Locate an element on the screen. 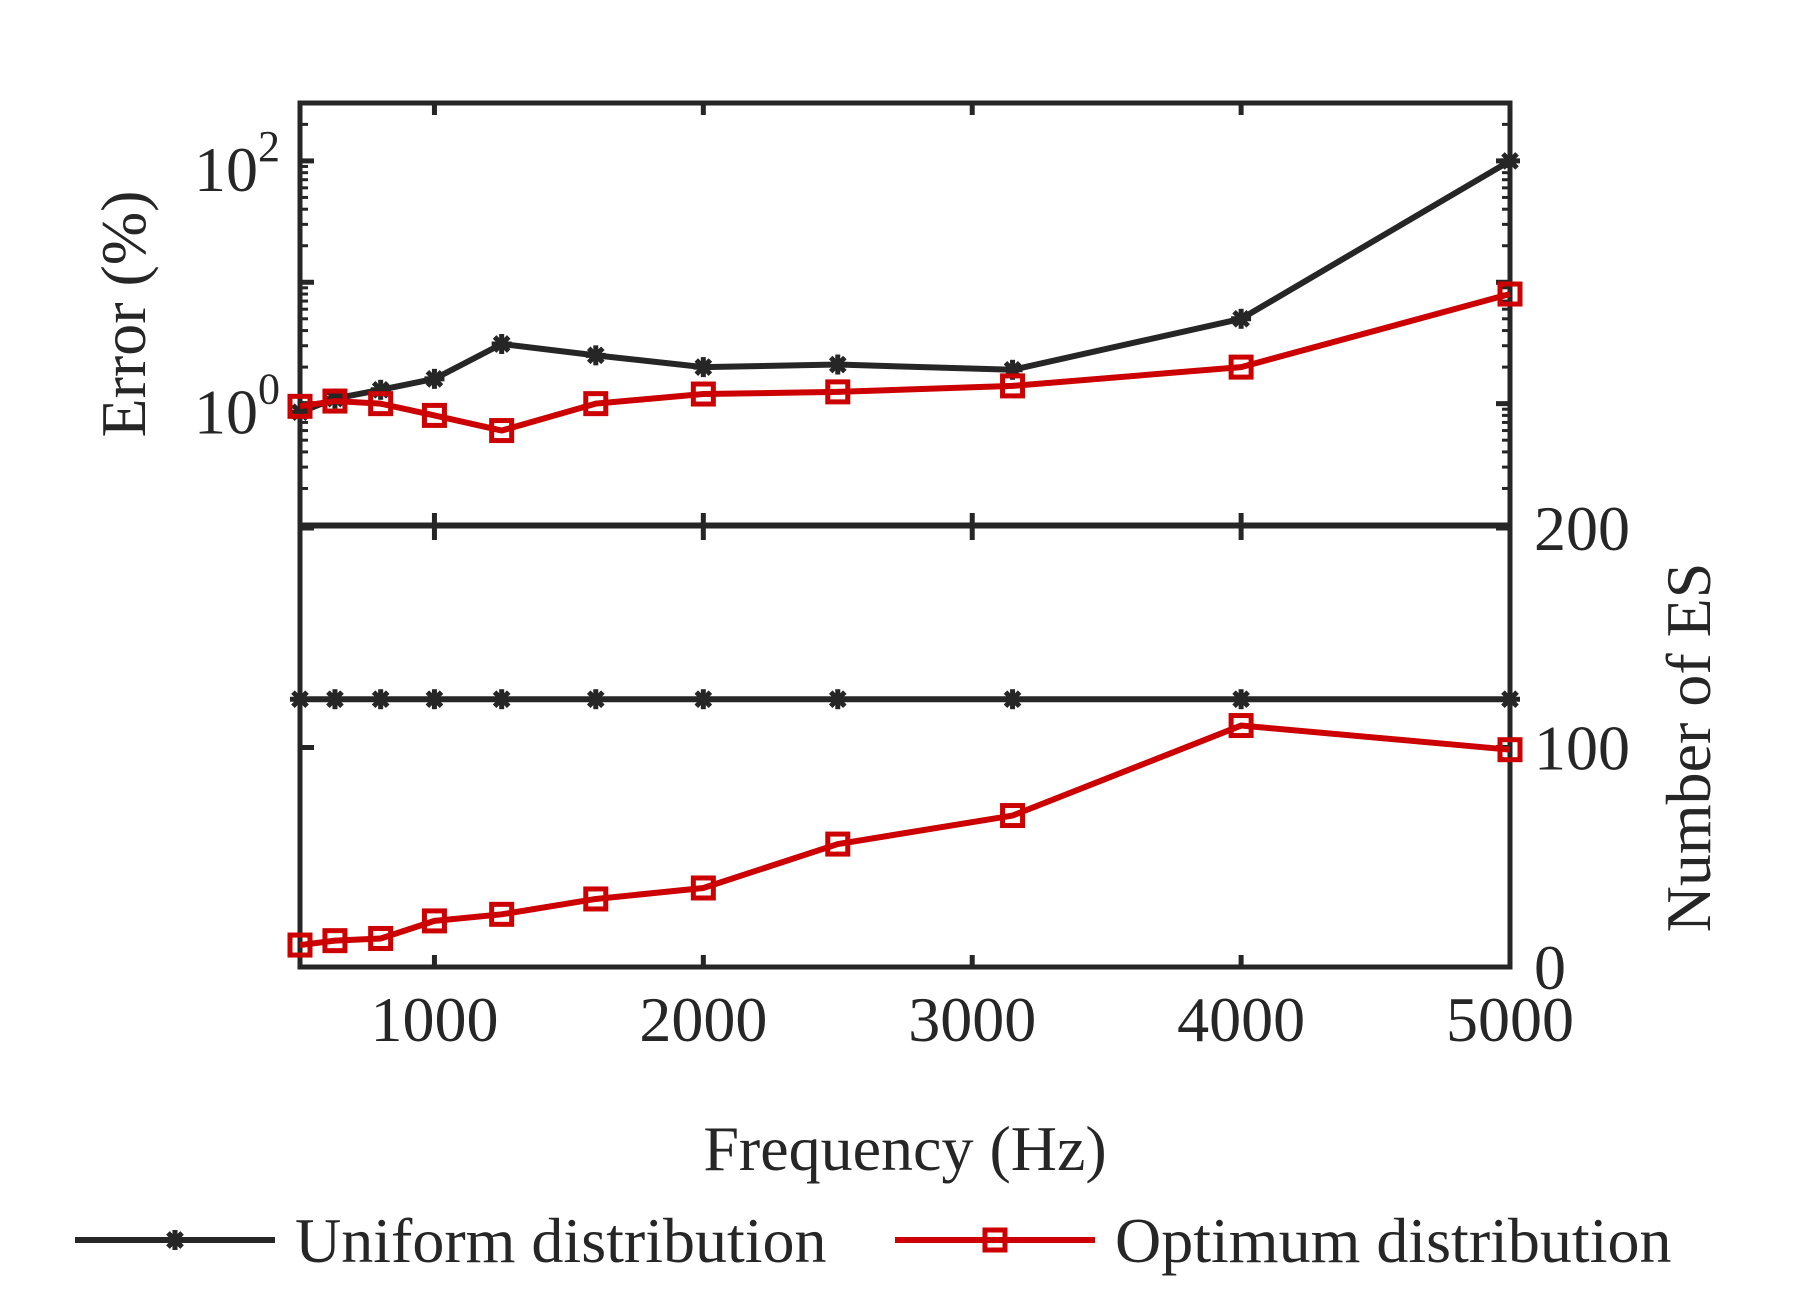 This screenshot has height=1316, width=1820. count-optimum-line is located at coordinates (905, 835).